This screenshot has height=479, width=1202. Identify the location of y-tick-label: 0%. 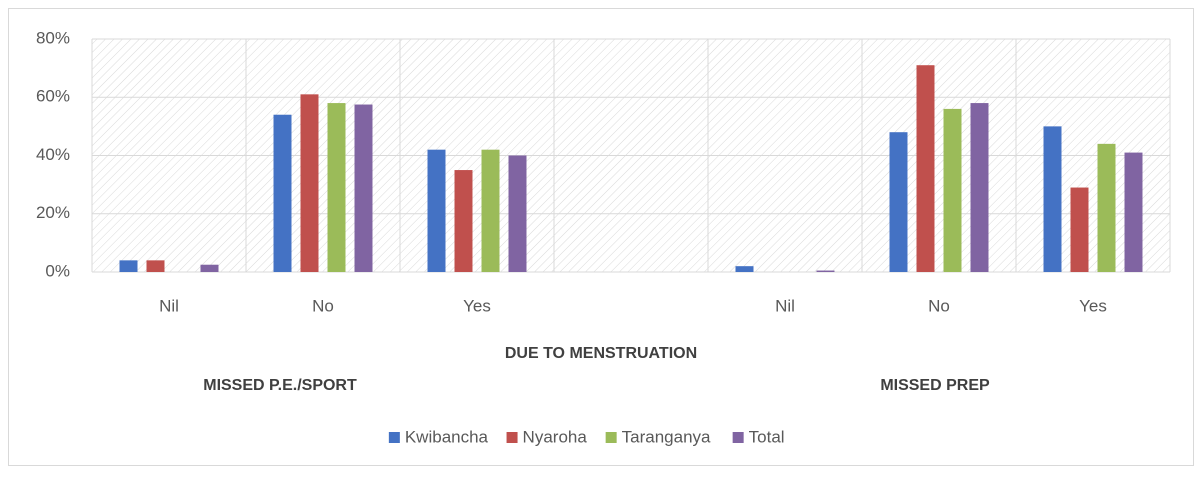
(57, 270).